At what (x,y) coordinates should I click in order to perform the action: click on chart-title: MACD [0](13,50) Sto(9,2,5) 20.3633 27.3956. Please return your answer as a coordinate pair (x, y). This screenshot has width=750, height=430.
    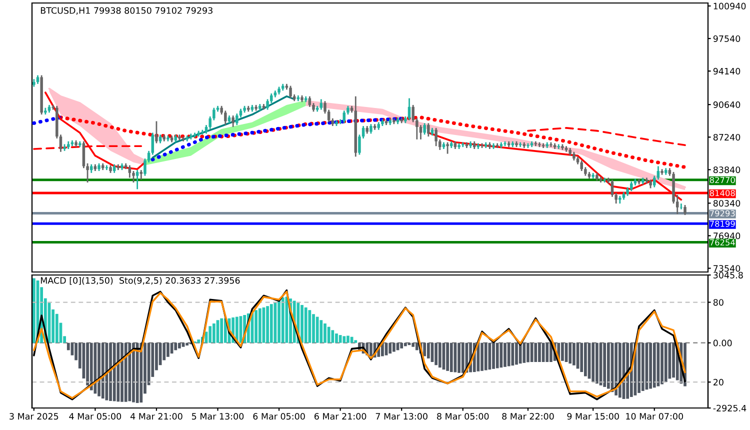
    Looking at the image, I should click on (140, 280).